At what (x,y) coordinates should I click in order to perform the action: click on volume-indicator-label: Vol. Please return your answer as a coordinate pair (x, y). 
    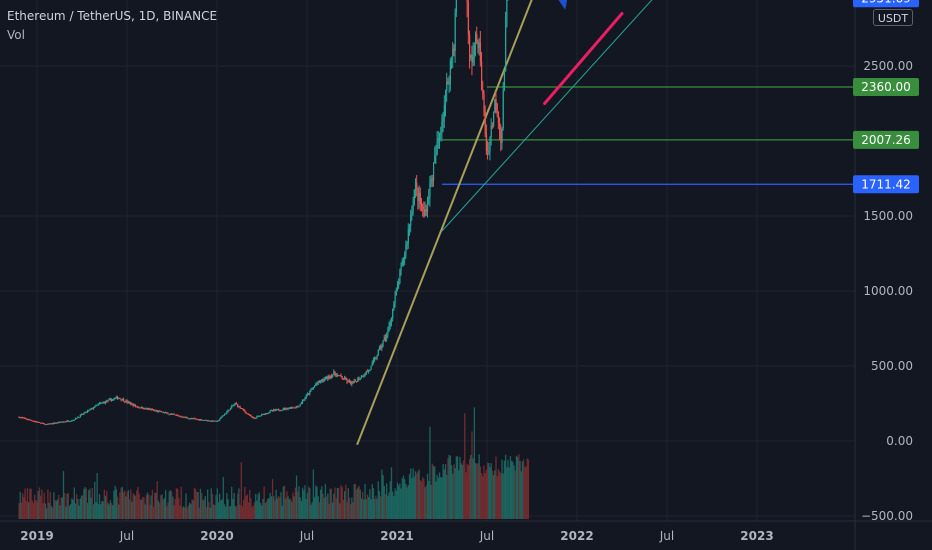
    Looking at the image, I should click on (16, 35).